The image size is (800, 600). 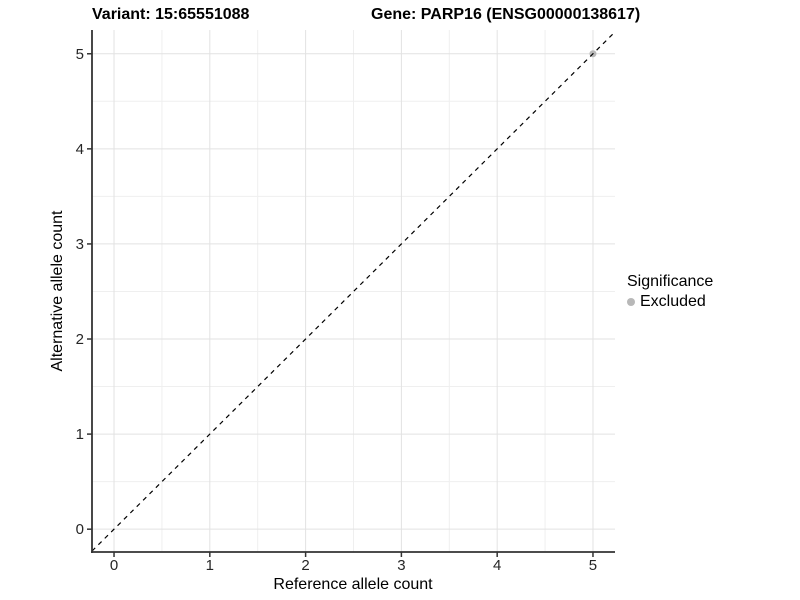 I want to click on legend-item-excluded: Excluded, so click(x=670, y=301).